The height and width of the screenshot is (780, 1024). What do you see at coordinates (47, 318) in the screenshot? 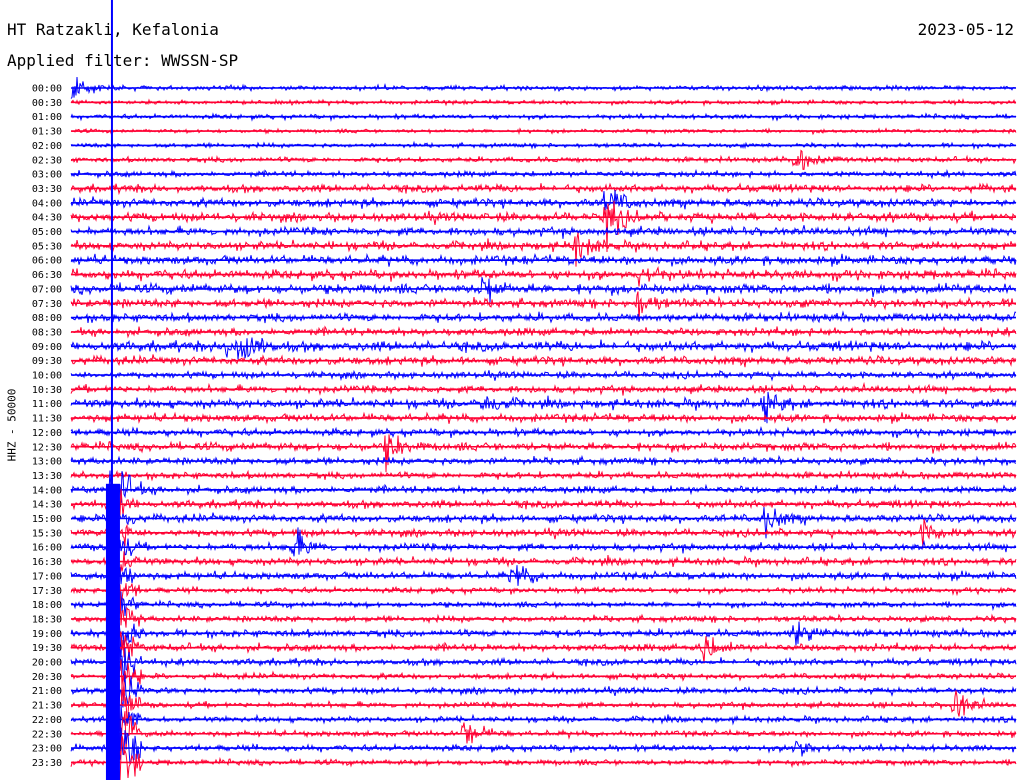
I see `time-label-0800: 08:00` at bounding box center [47, 318].